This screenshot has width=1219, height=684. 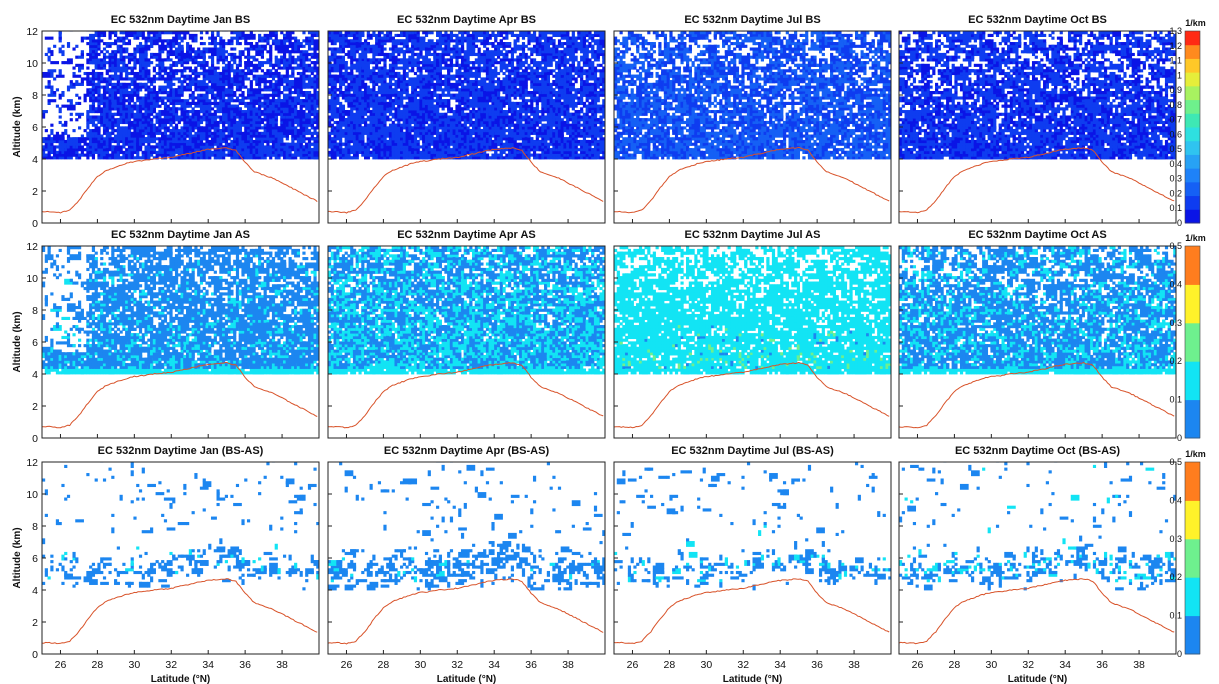 What do you see at coordinates (1175, 61) in the screenshot?
I see `colorbar-tick-label: 1.1` at bounding box center [1175, 61].